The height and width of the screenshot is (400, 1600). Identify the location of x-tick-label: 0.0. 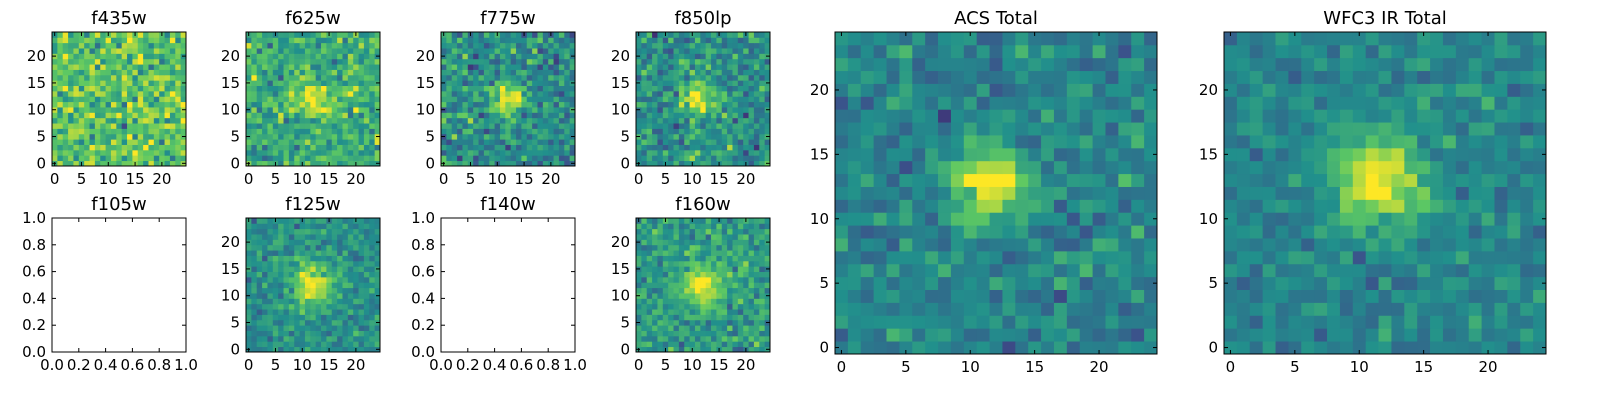
(52, 365).